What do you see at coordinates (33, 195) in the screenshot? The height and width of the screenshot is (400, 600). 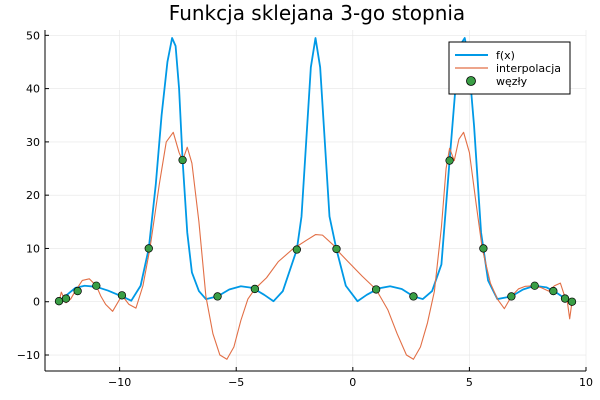 I see `y-tick-label: 20` at bounding box center [33, 195].